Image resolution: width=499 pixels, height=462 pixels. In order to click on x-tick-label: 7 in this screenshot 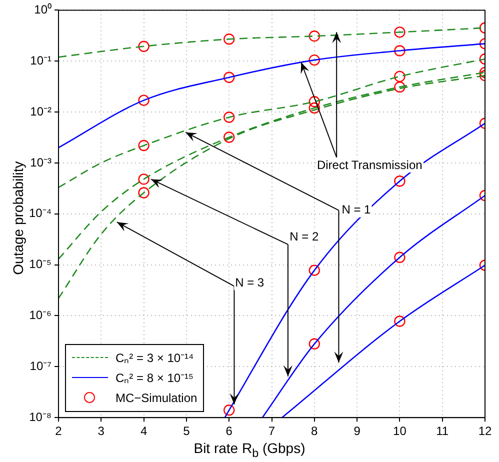, I will do `click(272, 431)`.